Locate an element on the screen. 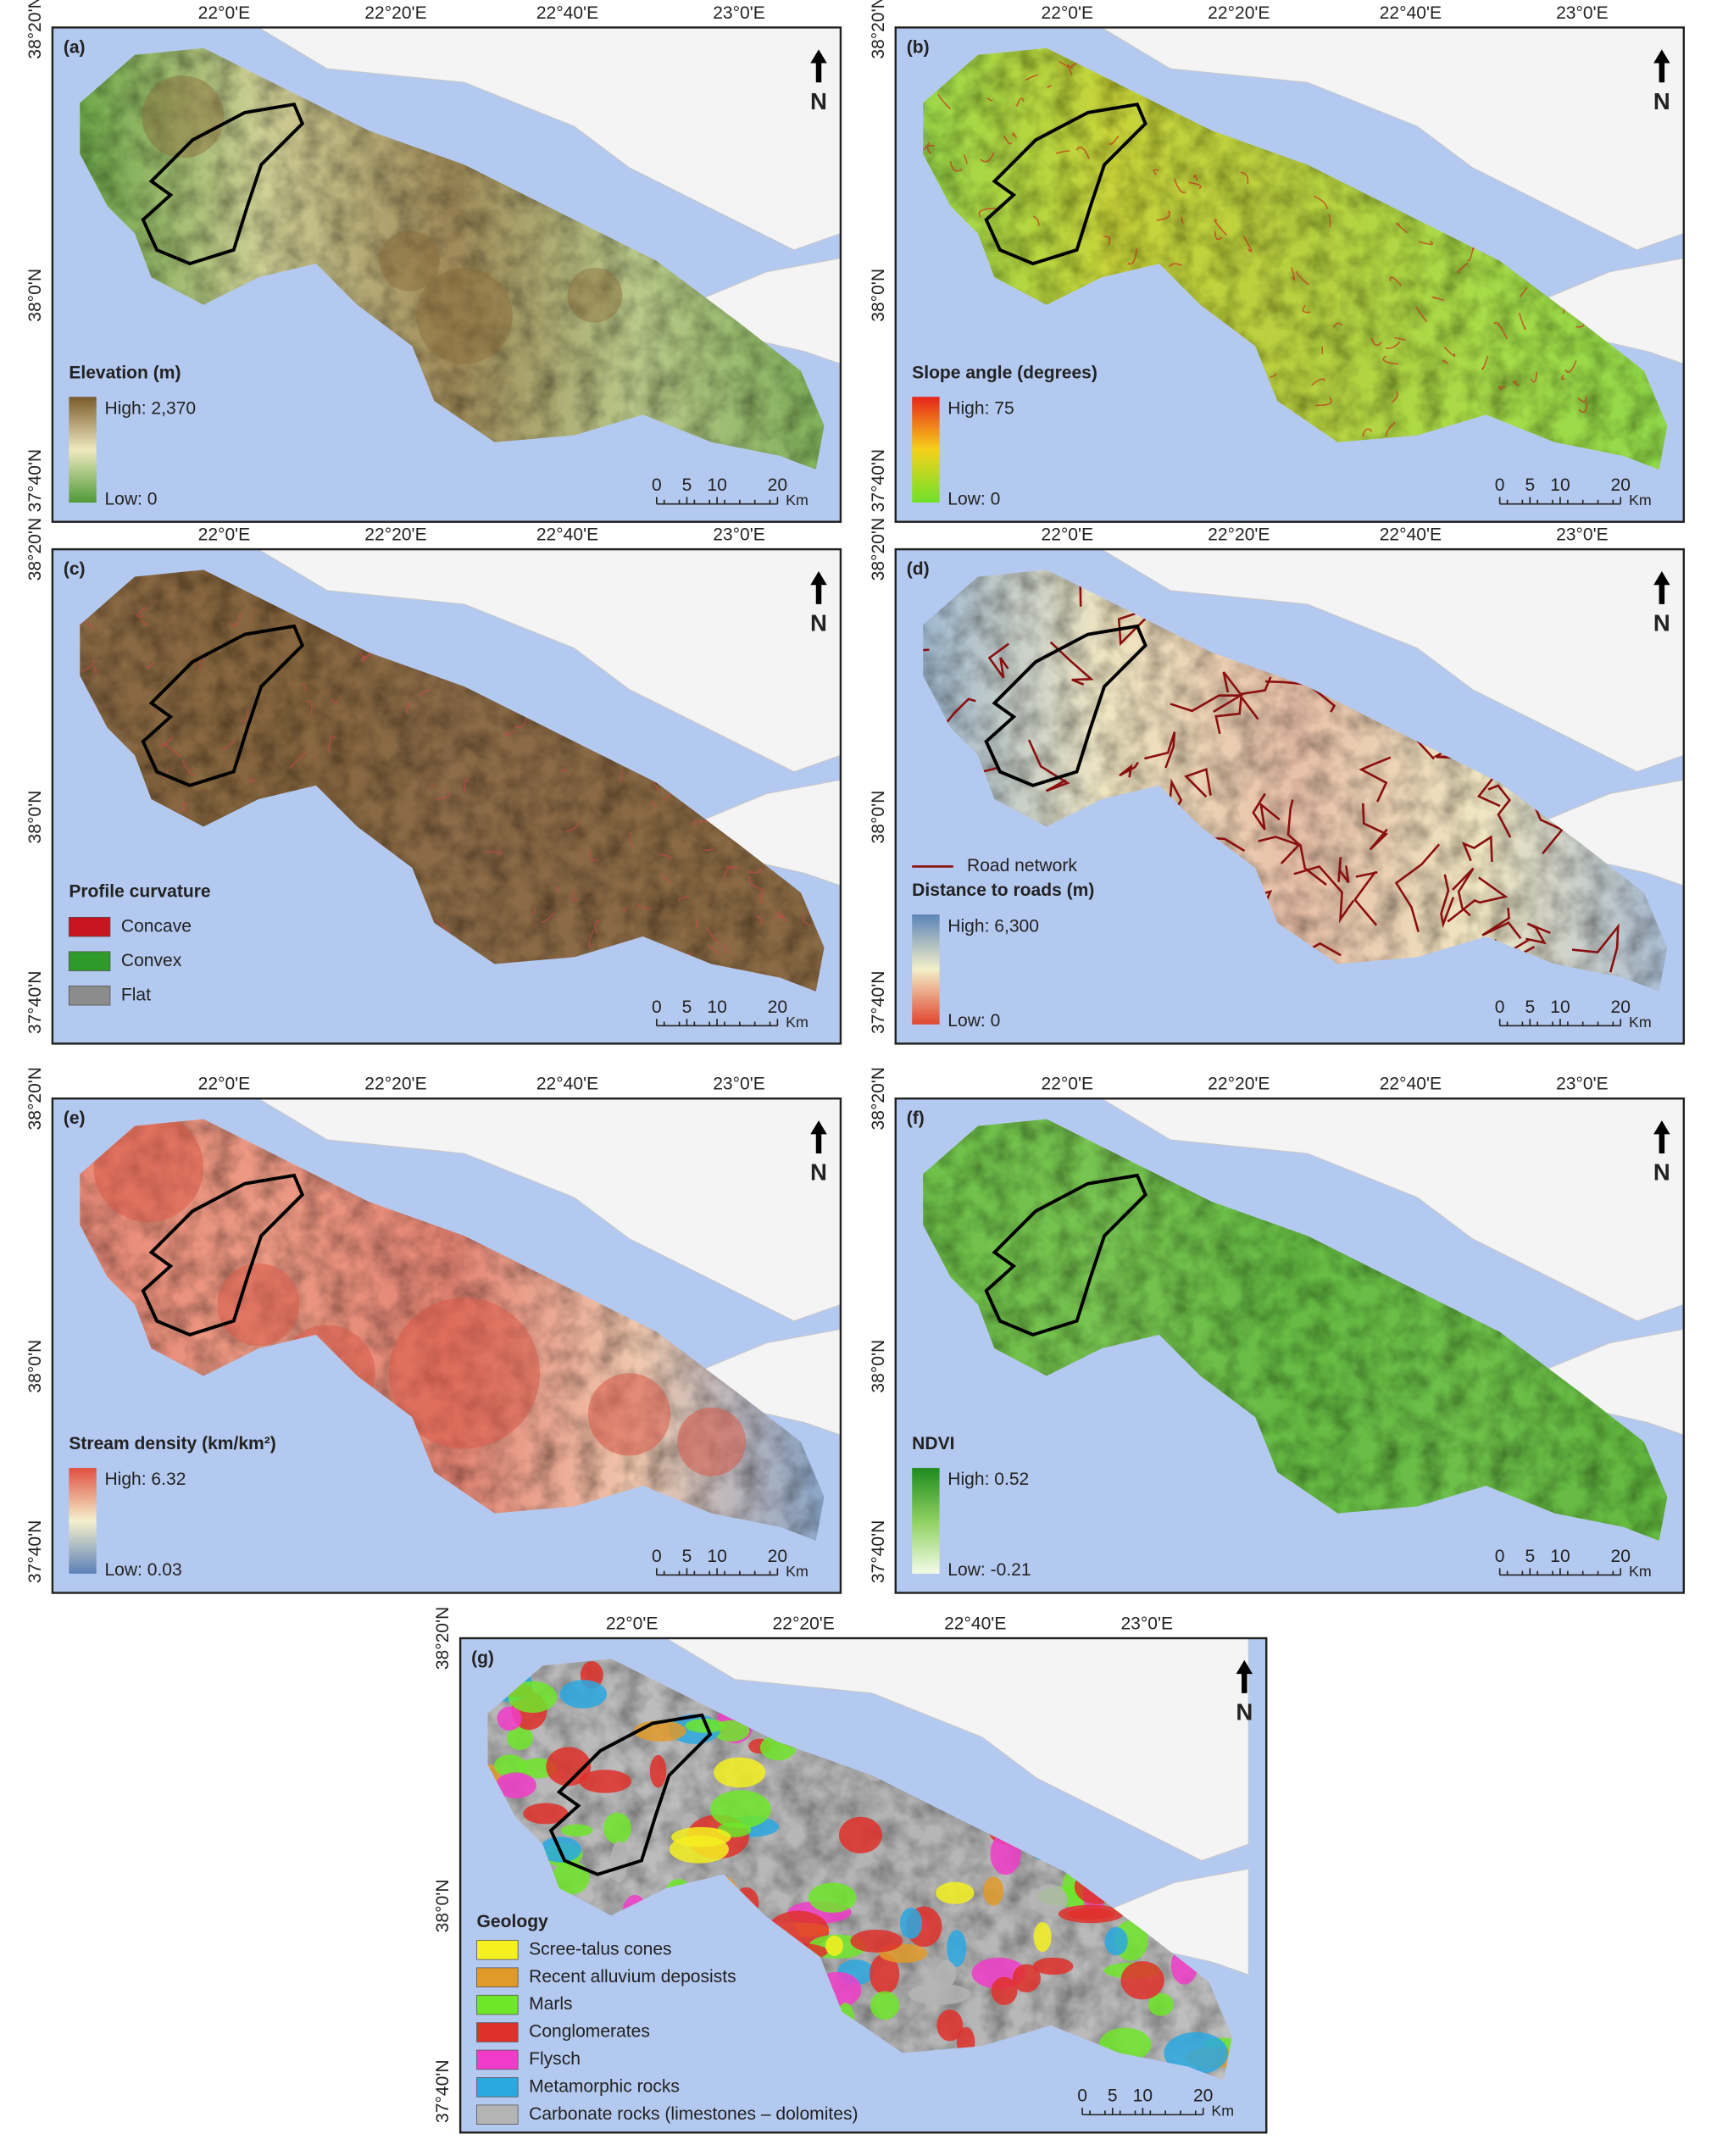 This screenshot has width=1717, height=2156. panel-label: (e) is located at coordinates (75, 1118).